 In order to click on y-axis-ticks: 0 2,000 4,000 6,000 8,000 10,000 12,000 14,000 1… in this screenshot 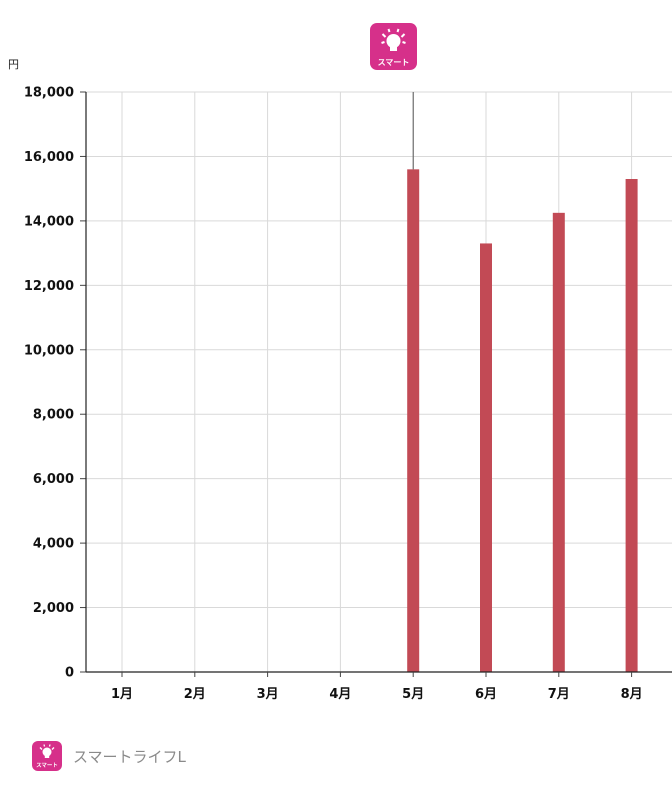, I will do `click(55, 383)`.